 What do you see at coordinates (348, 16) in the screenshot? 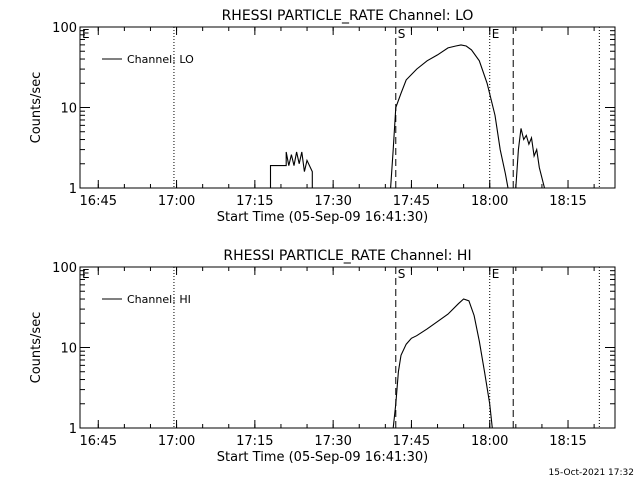
I see `chart-title: RHESSI PARTICLE_RATE Channel: LO` at bounding box center [348, 16].